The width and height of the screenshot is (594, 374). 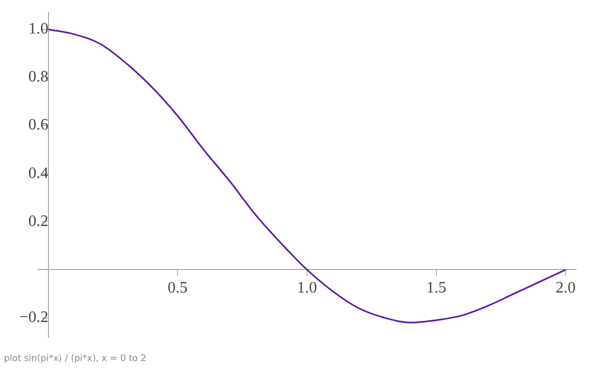 What do you see at coordinates (38, 125) in the screenshot?
I see `y-tick-label: 0.6` at bounding box center [38, 125].